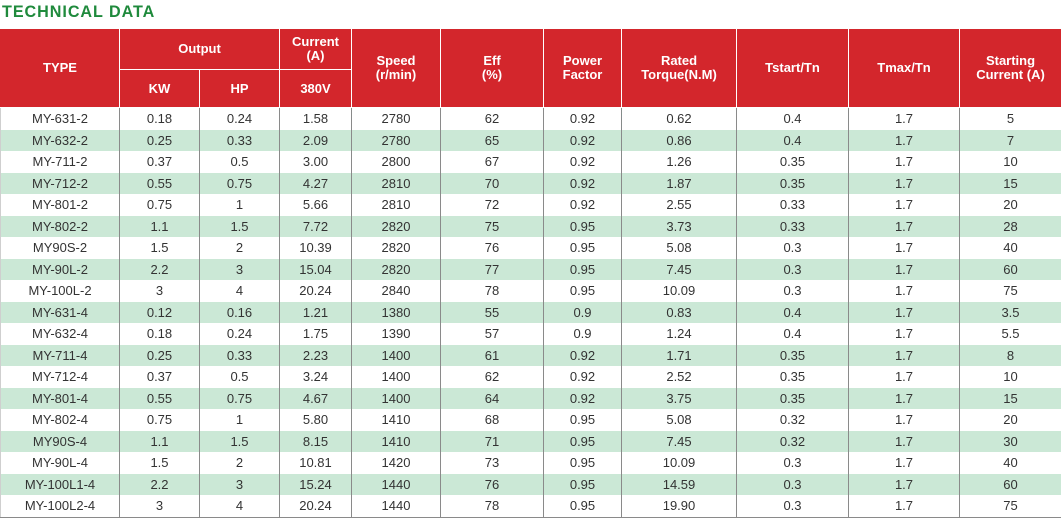  Describe the element at coordinates (530, 463) in the screenshot. I see `table-row: MY-90L-4 1.5 2 10.81 1420 73 0.95 10.09 0.3 1.7 40` at that location.